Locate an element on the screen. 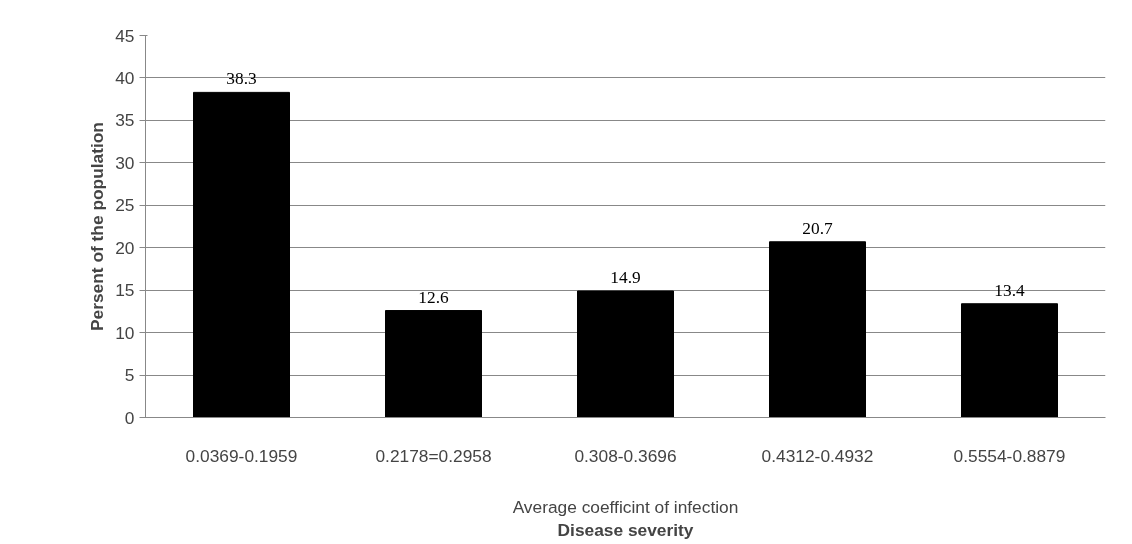 The height and width of the screenshot is (544, 1132). y-tick-label: 5 is located at coordinates (129, 375).